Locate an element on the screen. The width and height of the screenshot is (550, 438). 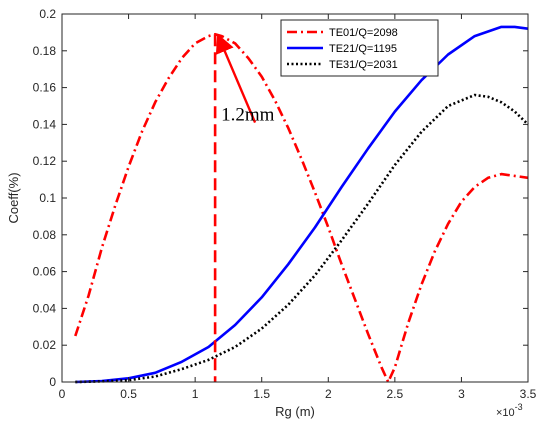
y-tick-label: 0.12 is located at coordinates (45, 161).